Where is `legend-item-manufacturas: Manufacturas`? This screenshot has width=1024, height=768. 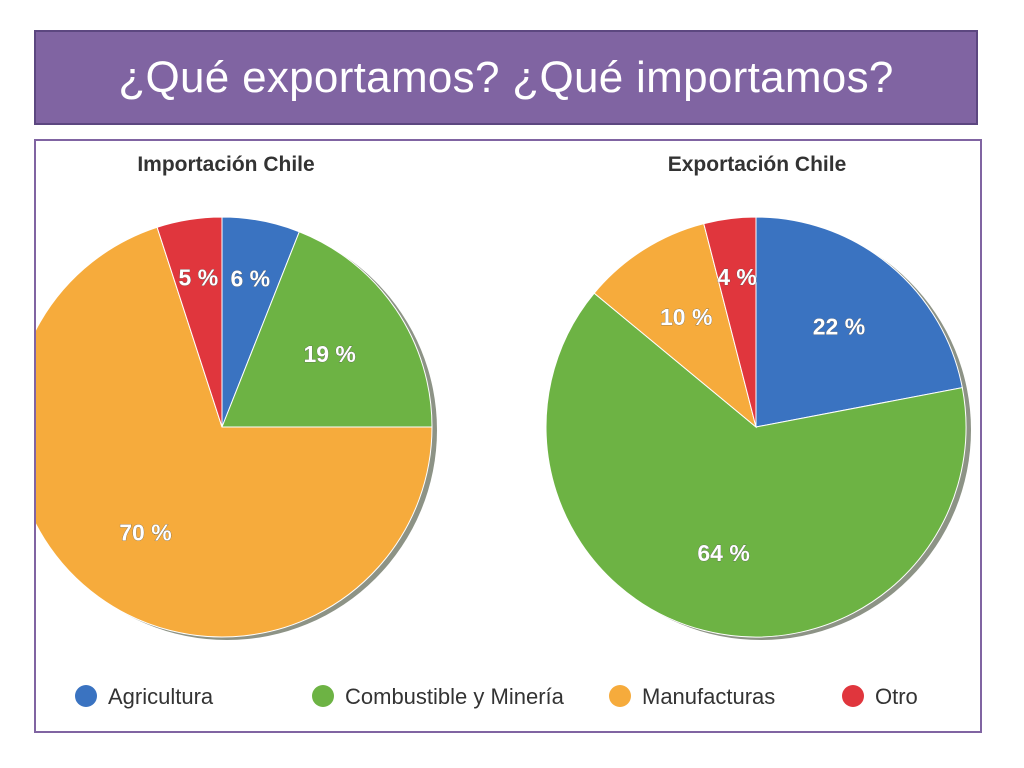
legend-item-manufacturas: Manufacturas is located at coordinates (692, 696).